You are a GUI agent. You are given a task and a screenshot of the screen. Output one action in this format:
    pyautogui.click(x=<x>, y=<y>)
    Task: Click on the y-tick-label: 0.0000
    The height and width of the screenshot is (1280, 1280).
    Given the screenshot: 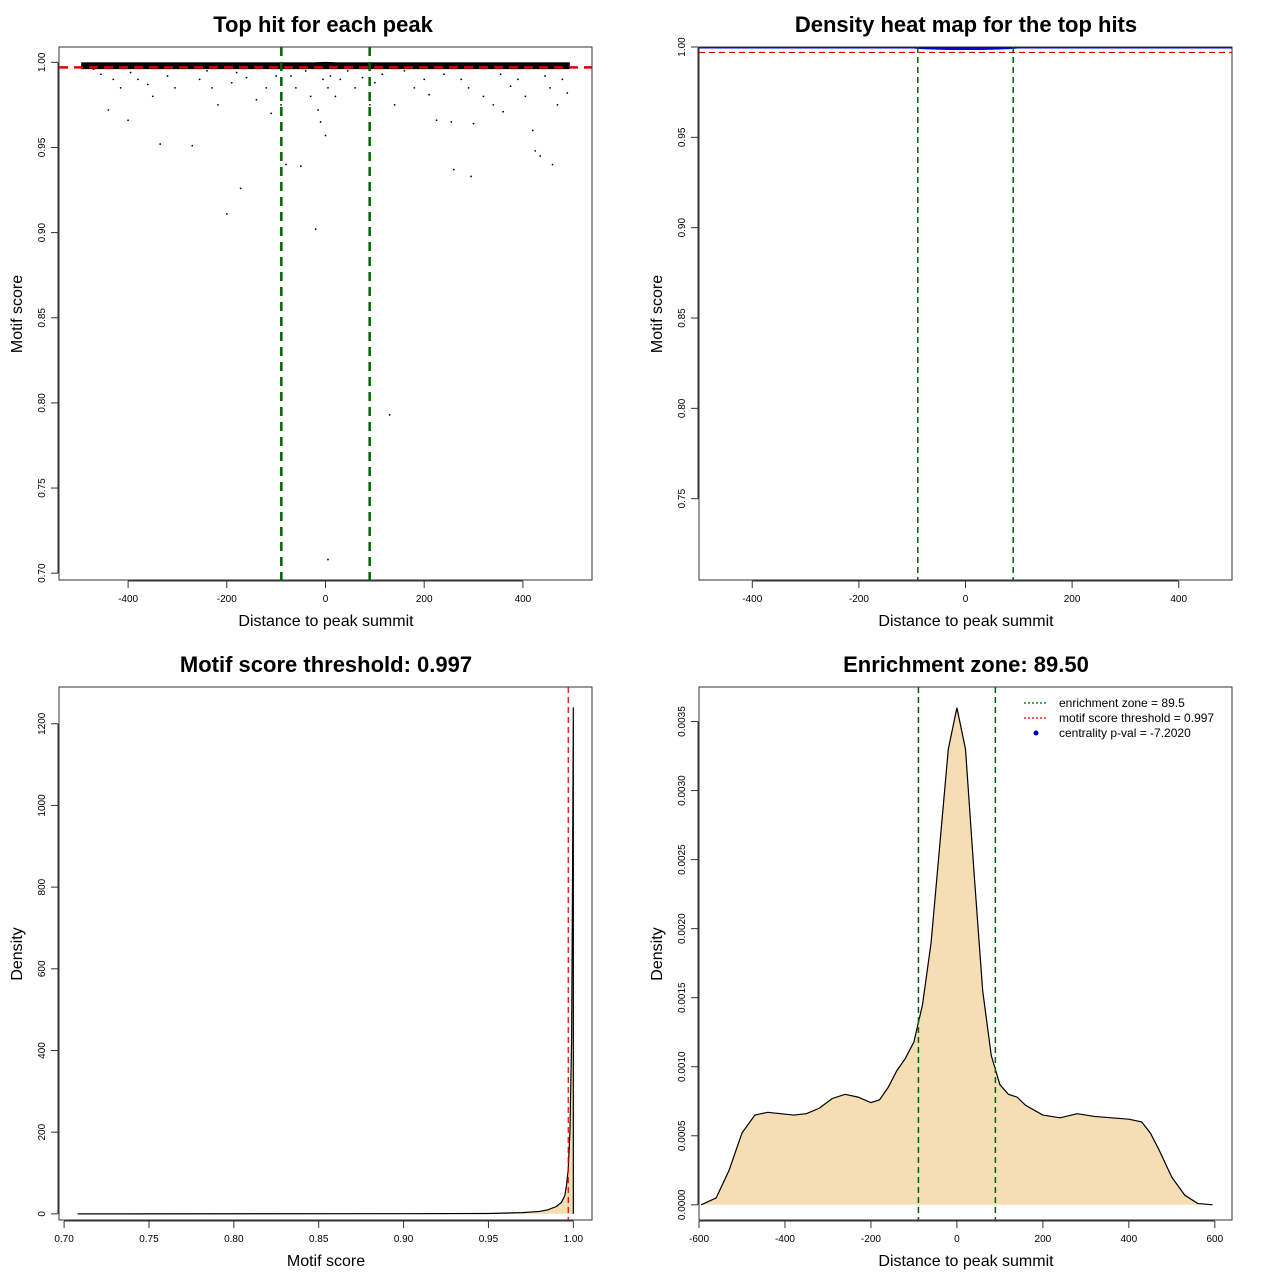 What is the action you would take?
    pyautogui.click(x=682, y=1204)
    